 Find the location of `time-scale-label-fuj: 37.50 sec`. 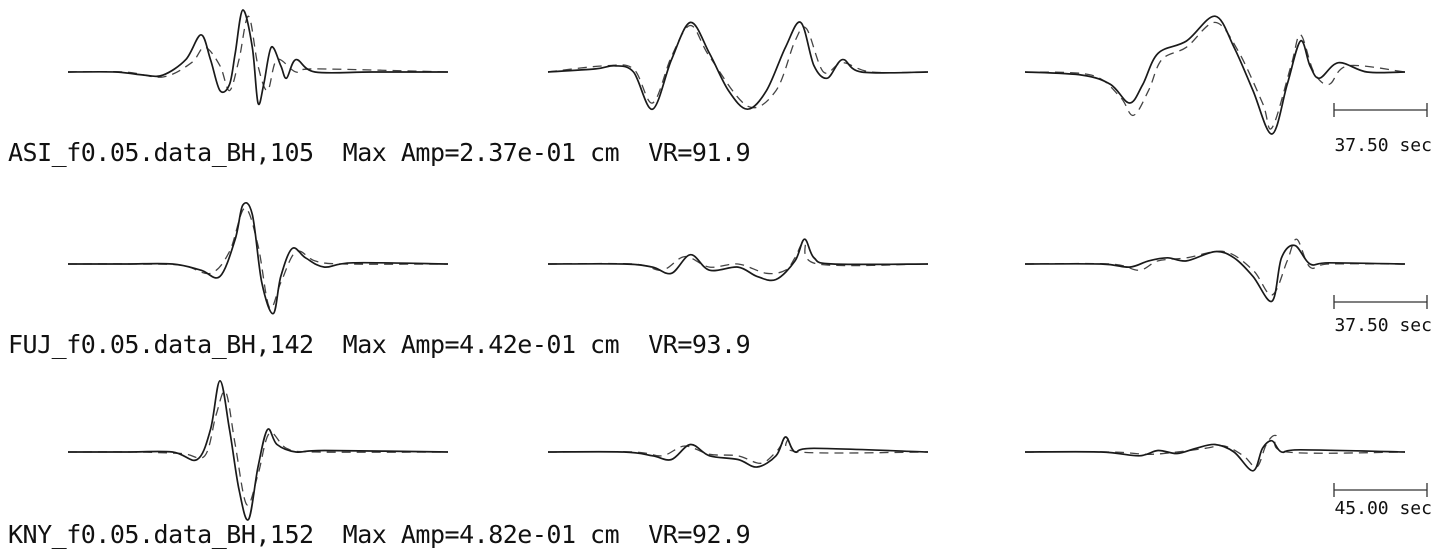

time-scale-label-fuj: 37.50 sec is located at coordinates (1383, 325).